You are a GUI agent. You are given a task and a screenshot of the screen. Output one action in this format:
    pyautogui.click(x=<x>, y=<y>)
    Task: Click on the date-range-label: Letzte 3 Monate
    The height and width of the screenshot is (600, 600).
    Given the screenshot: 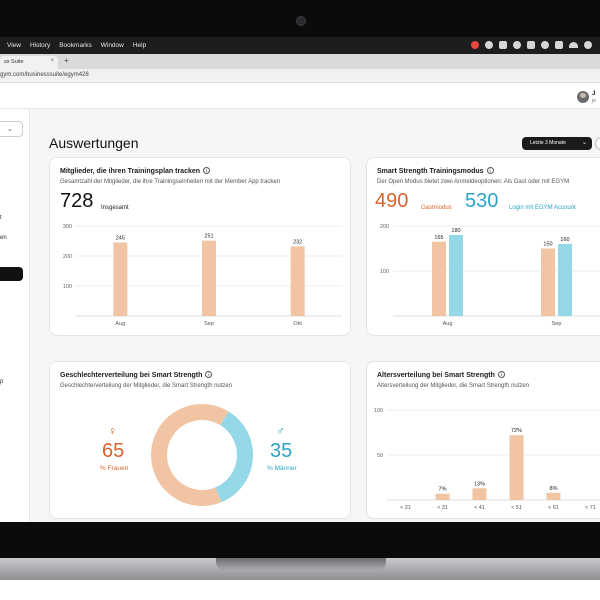 What is the action you would take?
    pyautogui.click(x=548, y=143)
    